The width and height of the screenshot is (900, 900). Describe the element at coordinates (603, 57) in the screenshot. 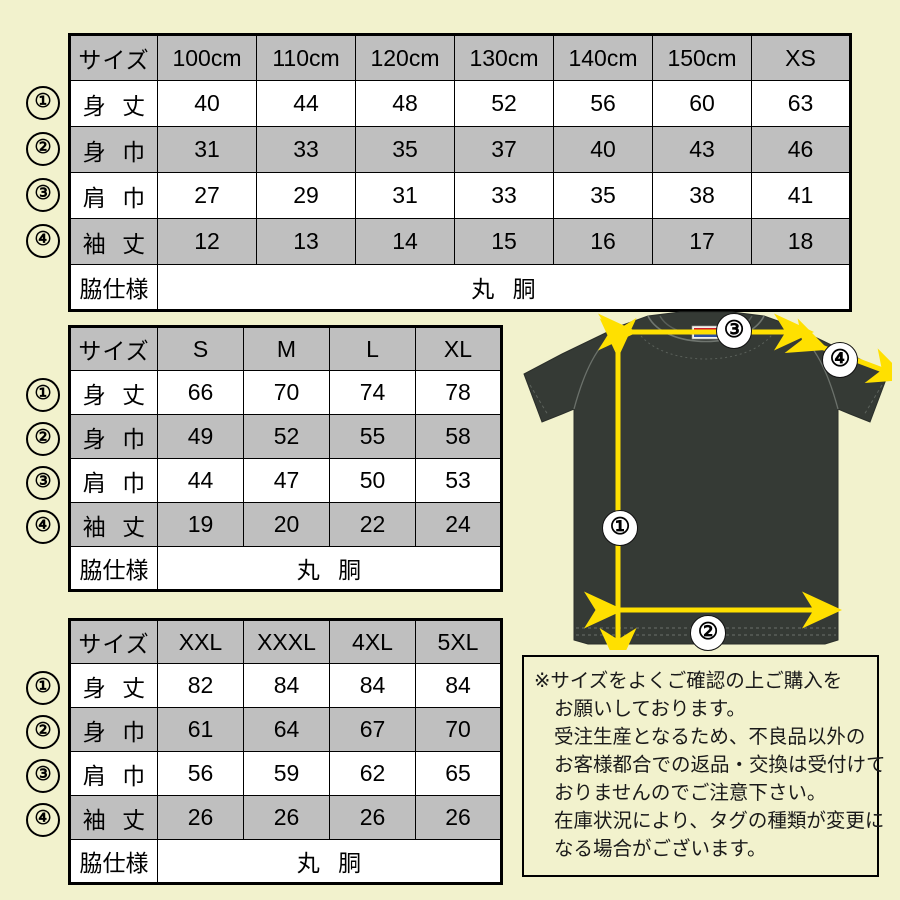

I see `header-cell-140cm: 140cm` at that location.